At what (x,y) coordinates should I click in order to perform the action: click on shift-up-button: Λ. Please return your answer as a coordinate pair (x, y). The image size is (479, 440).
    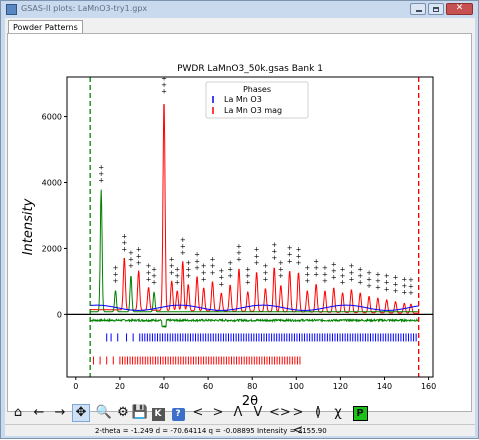
    Looking at the image, I should click on (238, 413).